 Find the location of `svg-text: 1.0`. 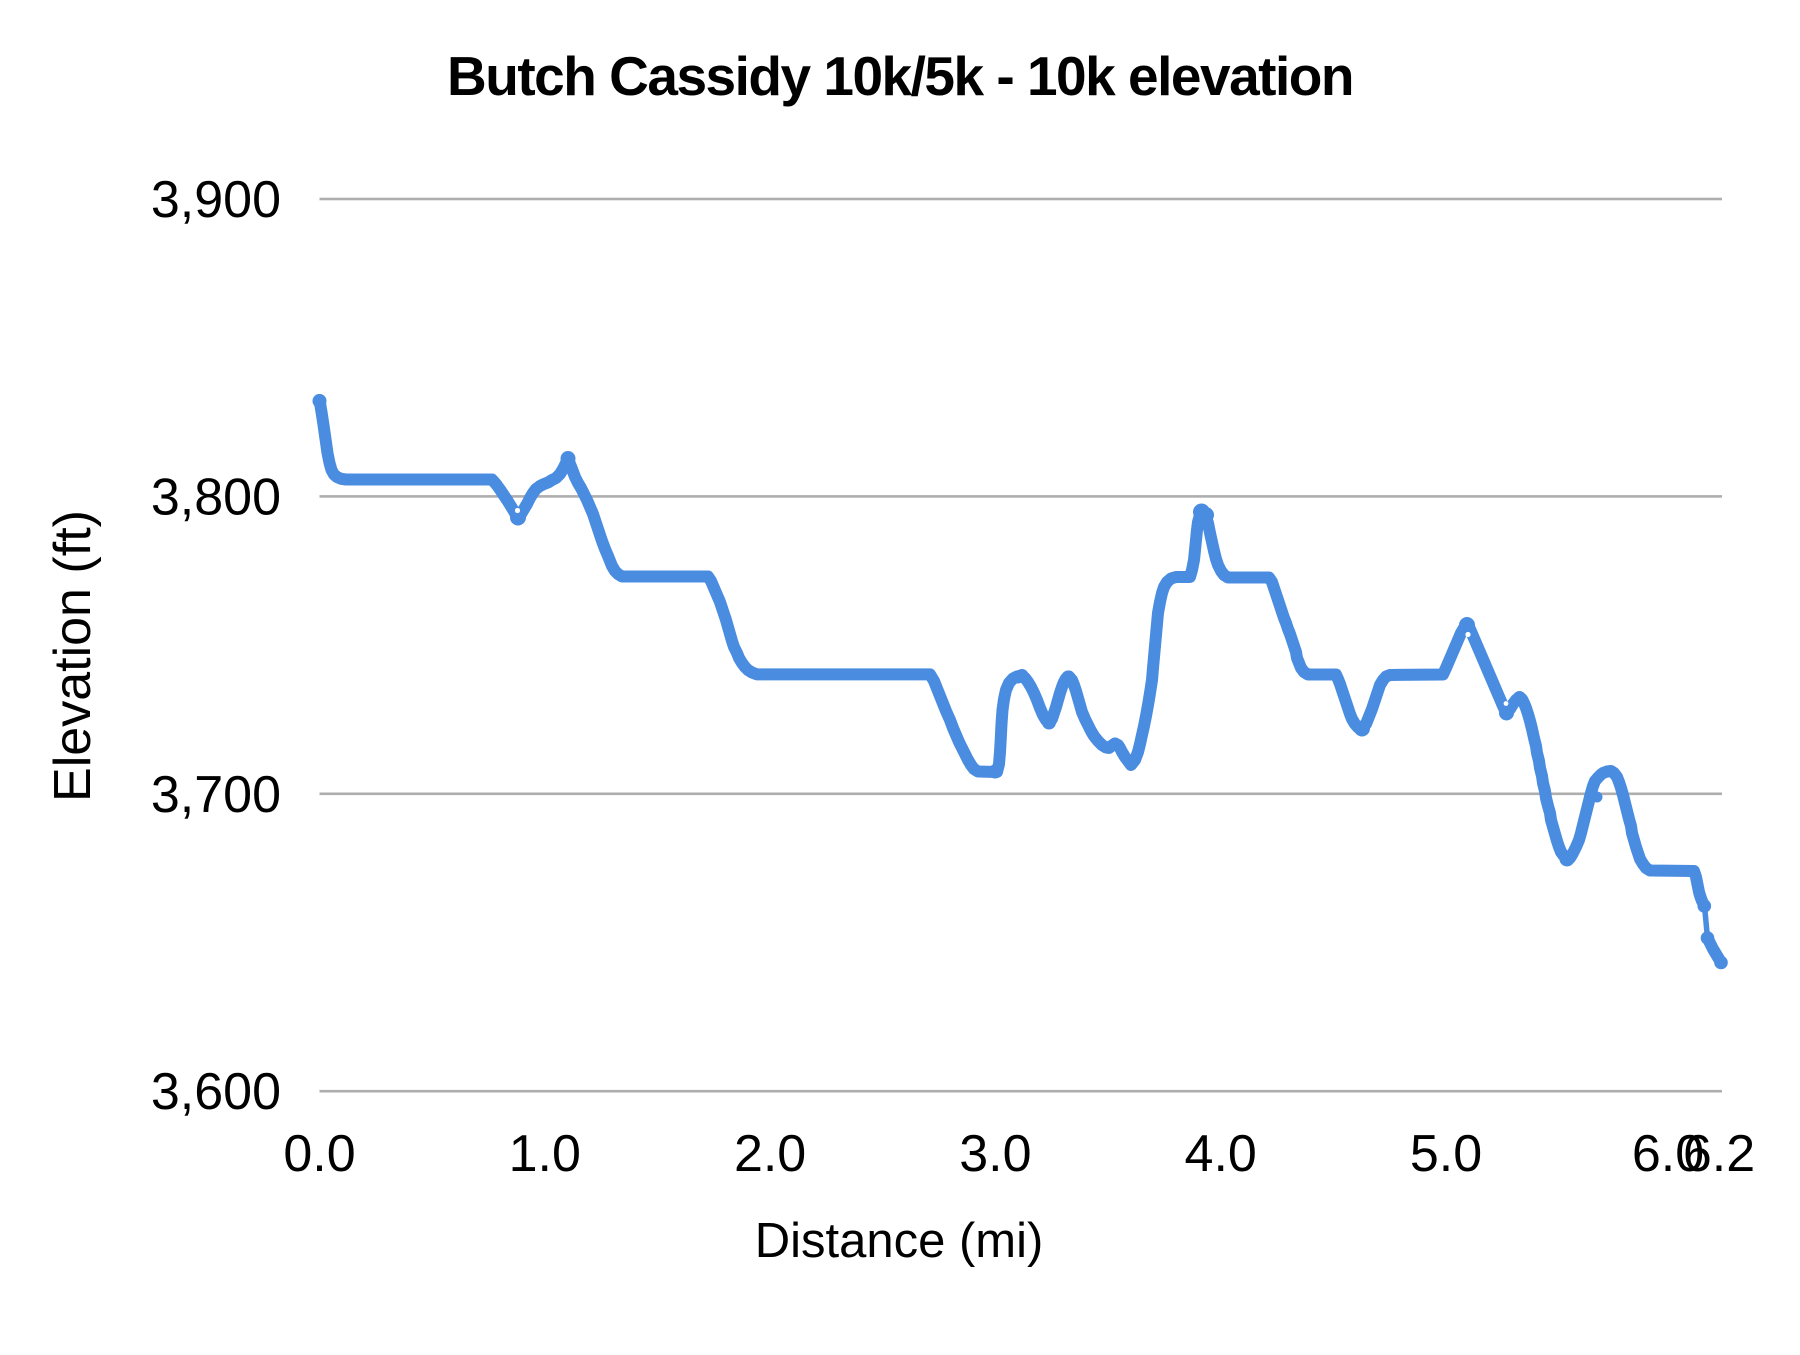

svg-text: 1.0 is located at coordinates (545, 1154).